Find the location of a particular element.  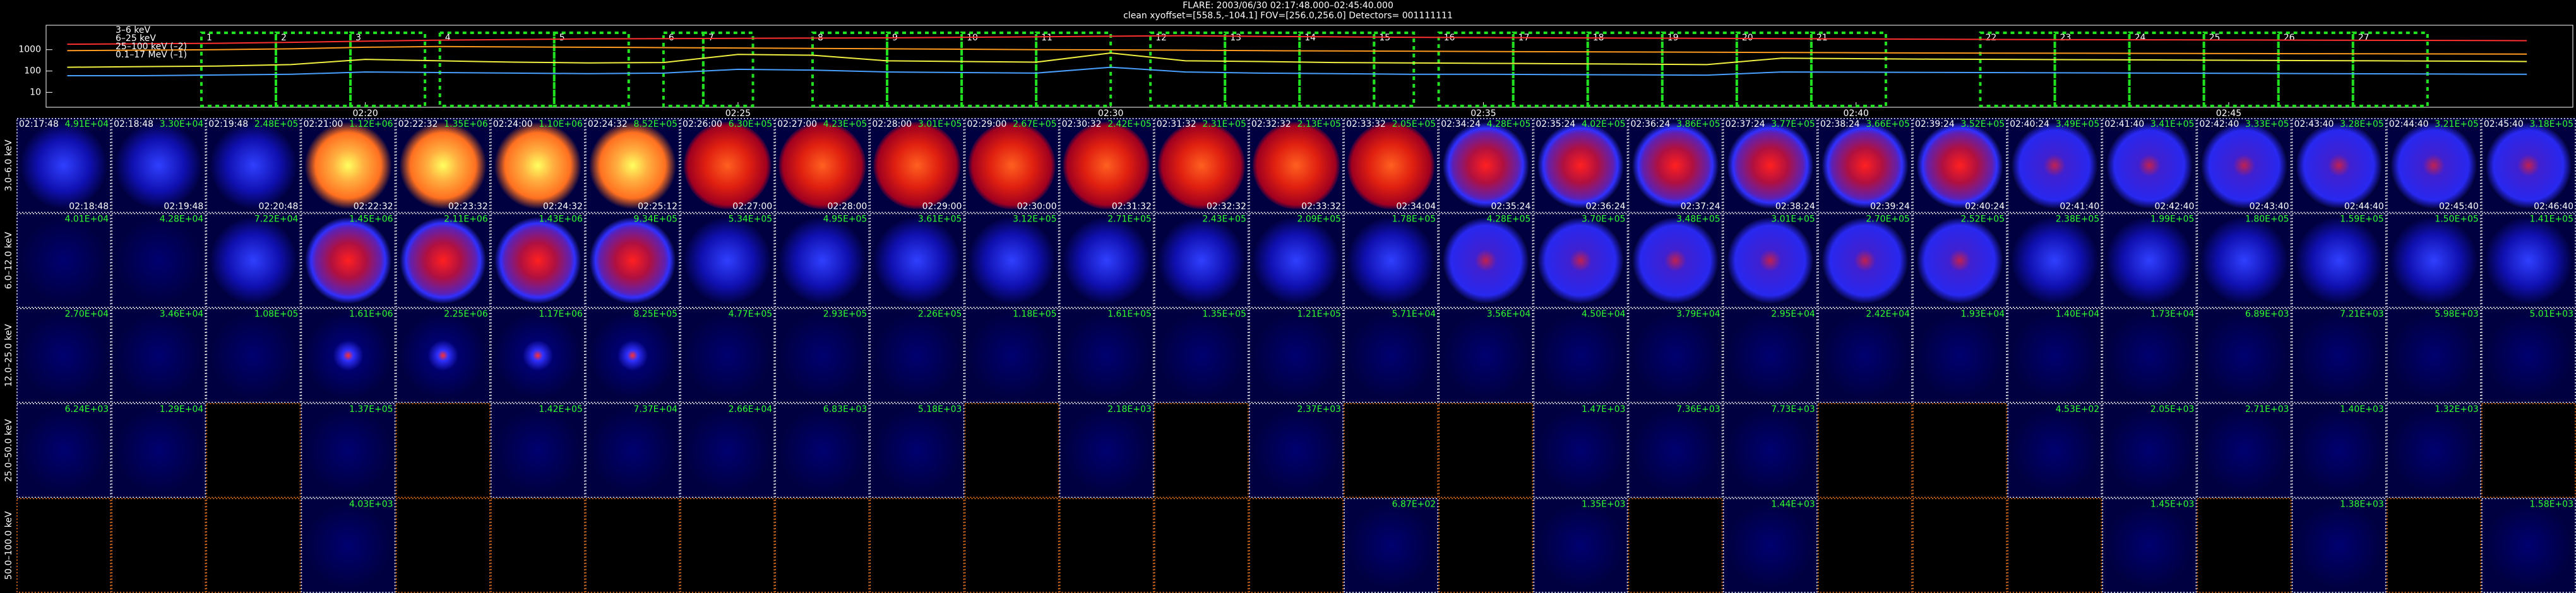

peak-label: 7.36E+03 is located at coordinates (1698, 409).